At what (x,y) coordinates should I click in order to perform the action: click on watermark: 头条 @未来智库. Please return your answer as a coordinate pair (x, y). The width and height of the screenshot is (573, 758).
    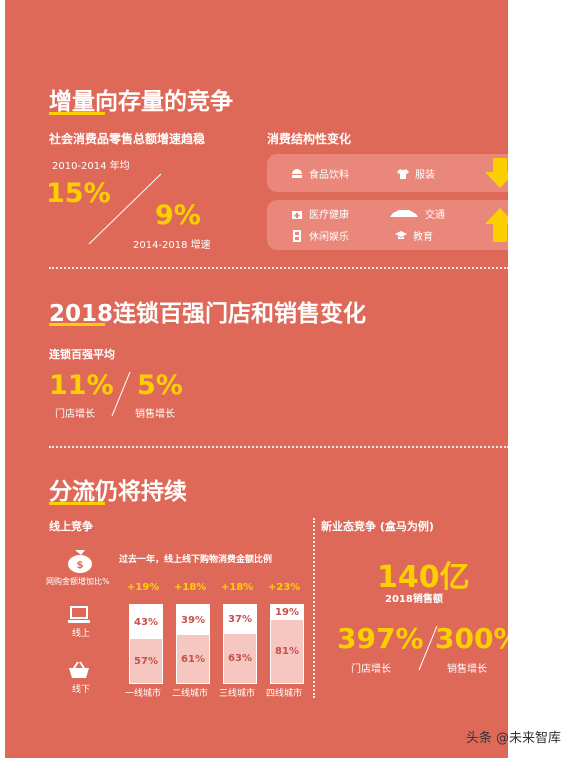
    Looking at the image, I should click on (513, 738).